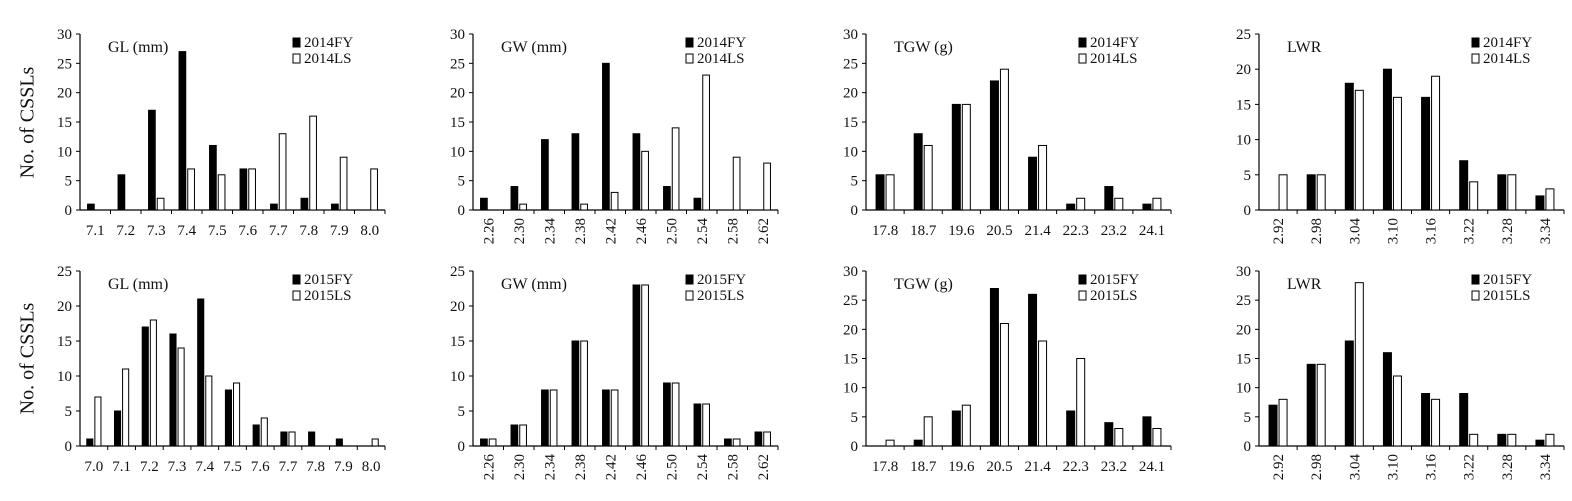 This screenshot has height=501, width=1572. Describe the element at coordinates (961, 467) in the screenshot. I see `x-tick-label: 19.6` at that location.